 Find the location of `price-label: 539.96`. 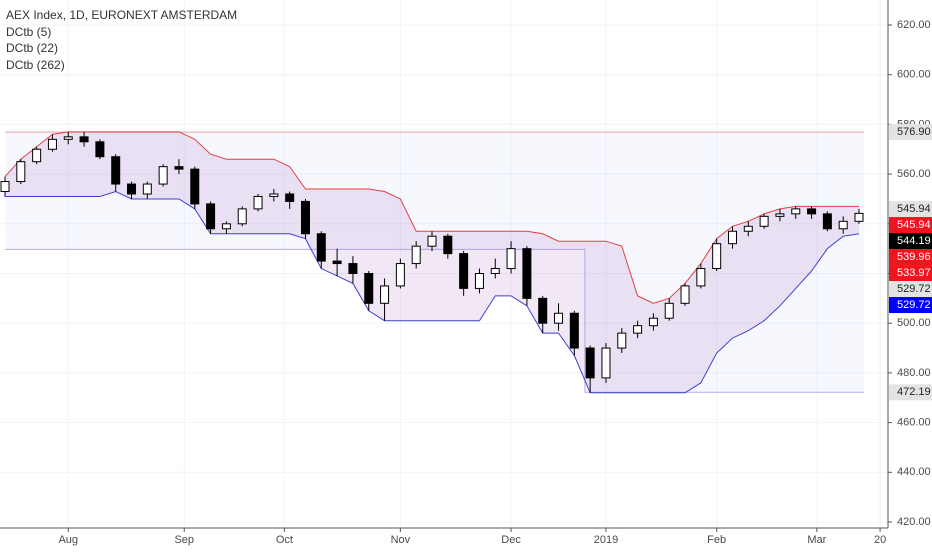

price-label: 539.96 is located at coordinates (914, 257).